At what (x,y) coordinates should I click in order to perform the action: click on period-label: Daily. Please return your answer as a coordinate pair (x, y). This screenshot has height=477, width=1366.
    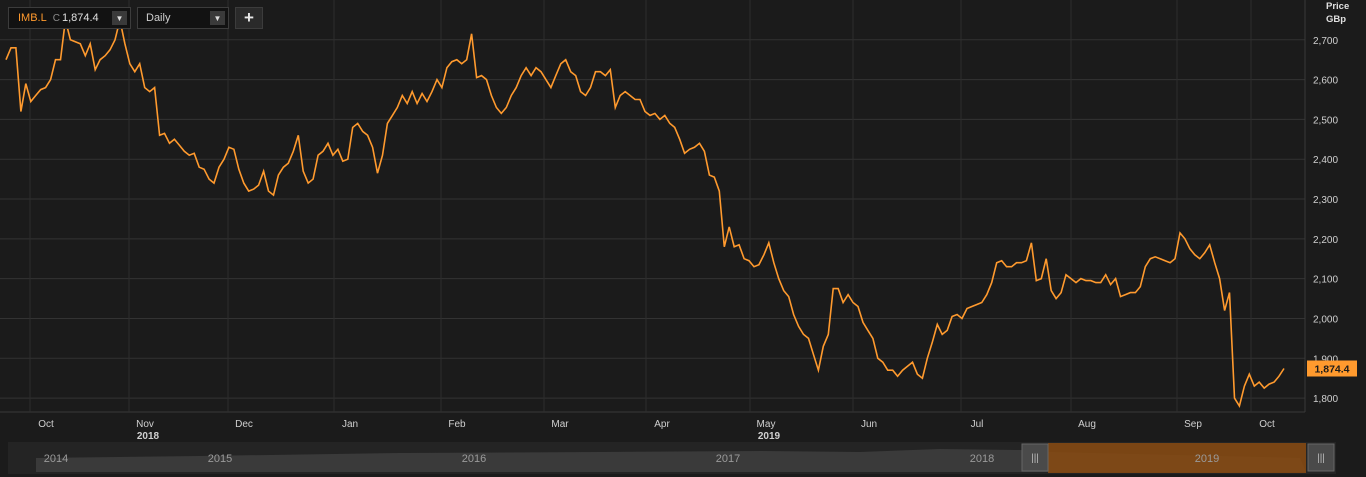
    Looking at the image, I should click on (158, 18).